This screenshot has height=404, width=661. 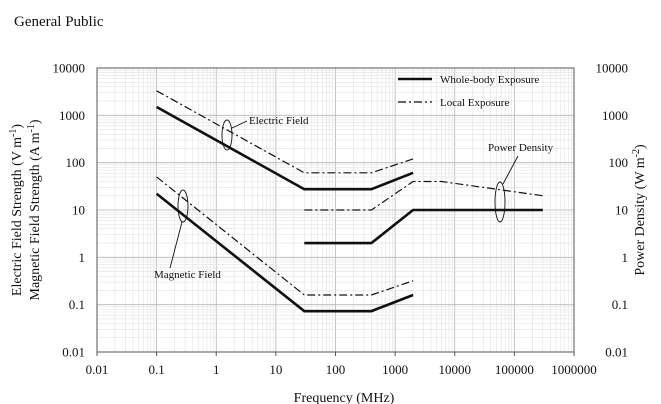 I want to click on legend-label-local: Local Exposure, so click(x=474, y=103).